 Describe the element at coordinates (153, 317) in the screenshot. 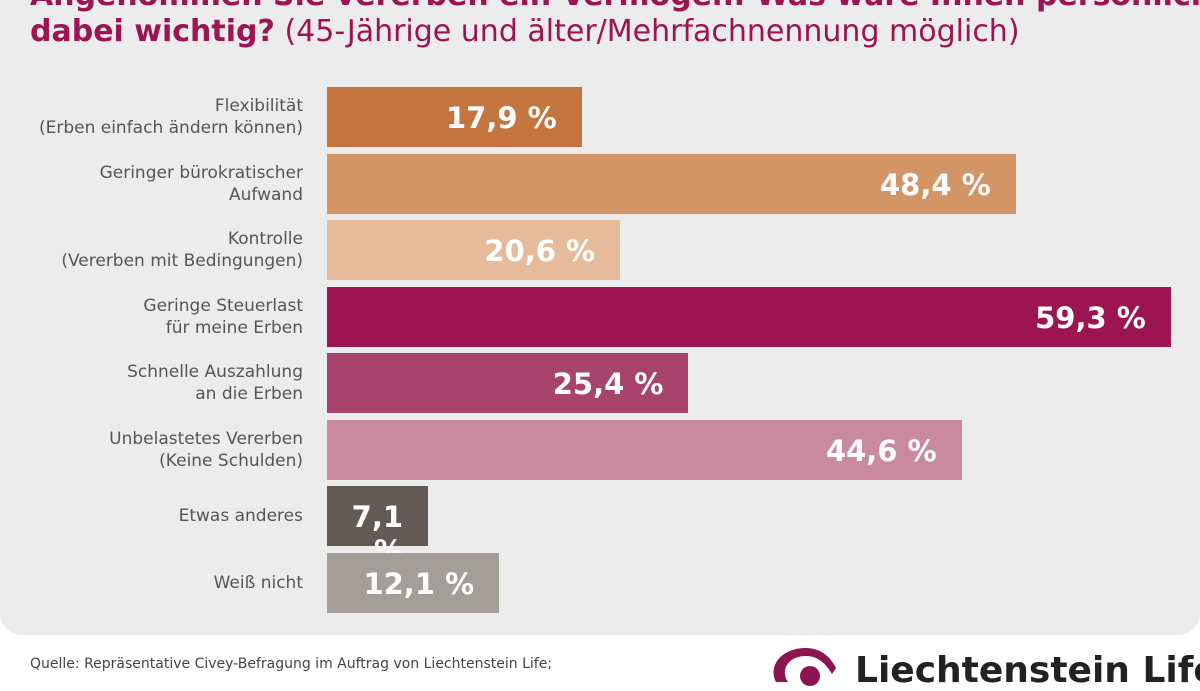

I see `category-label: Geringe Steuerlast für meine Erben` at that location.